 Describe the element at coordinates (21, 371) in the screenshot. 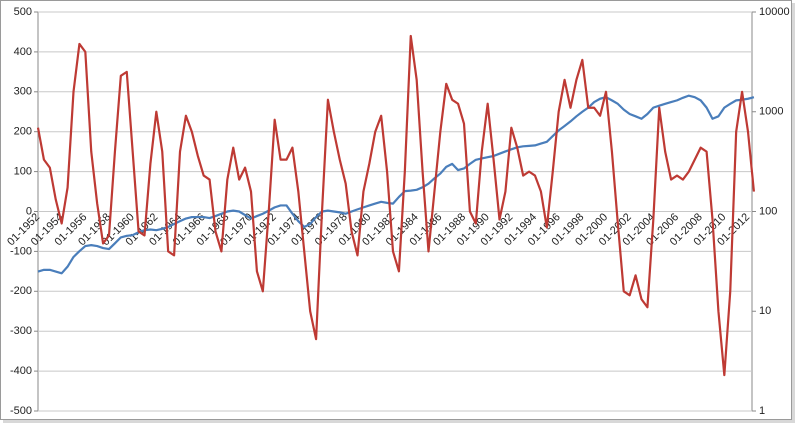

I see `y-tick-label: -400` at that location.